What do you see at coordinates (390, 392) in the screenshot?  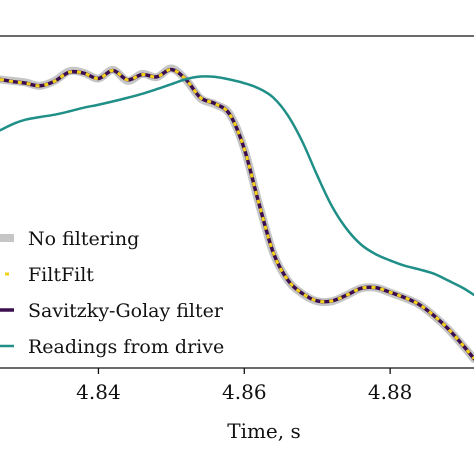 I see `x-tick-label: 4.88` at bounding box center [390, 392].